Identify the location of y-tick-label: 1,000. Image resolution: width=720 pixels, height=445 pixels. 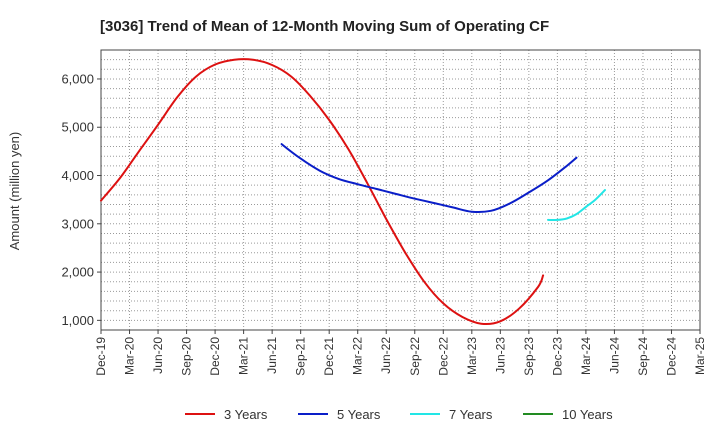
(77, 320).